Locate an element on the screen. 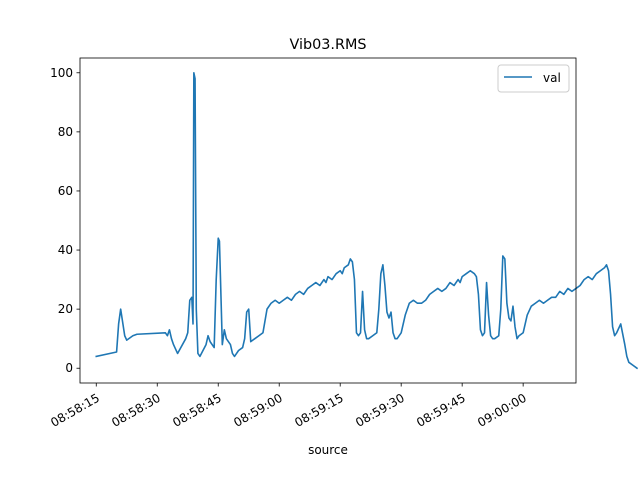 This screenshot has width=640, height=485. chart-title: Vib03.RMS is located at coordinates (327, 45).